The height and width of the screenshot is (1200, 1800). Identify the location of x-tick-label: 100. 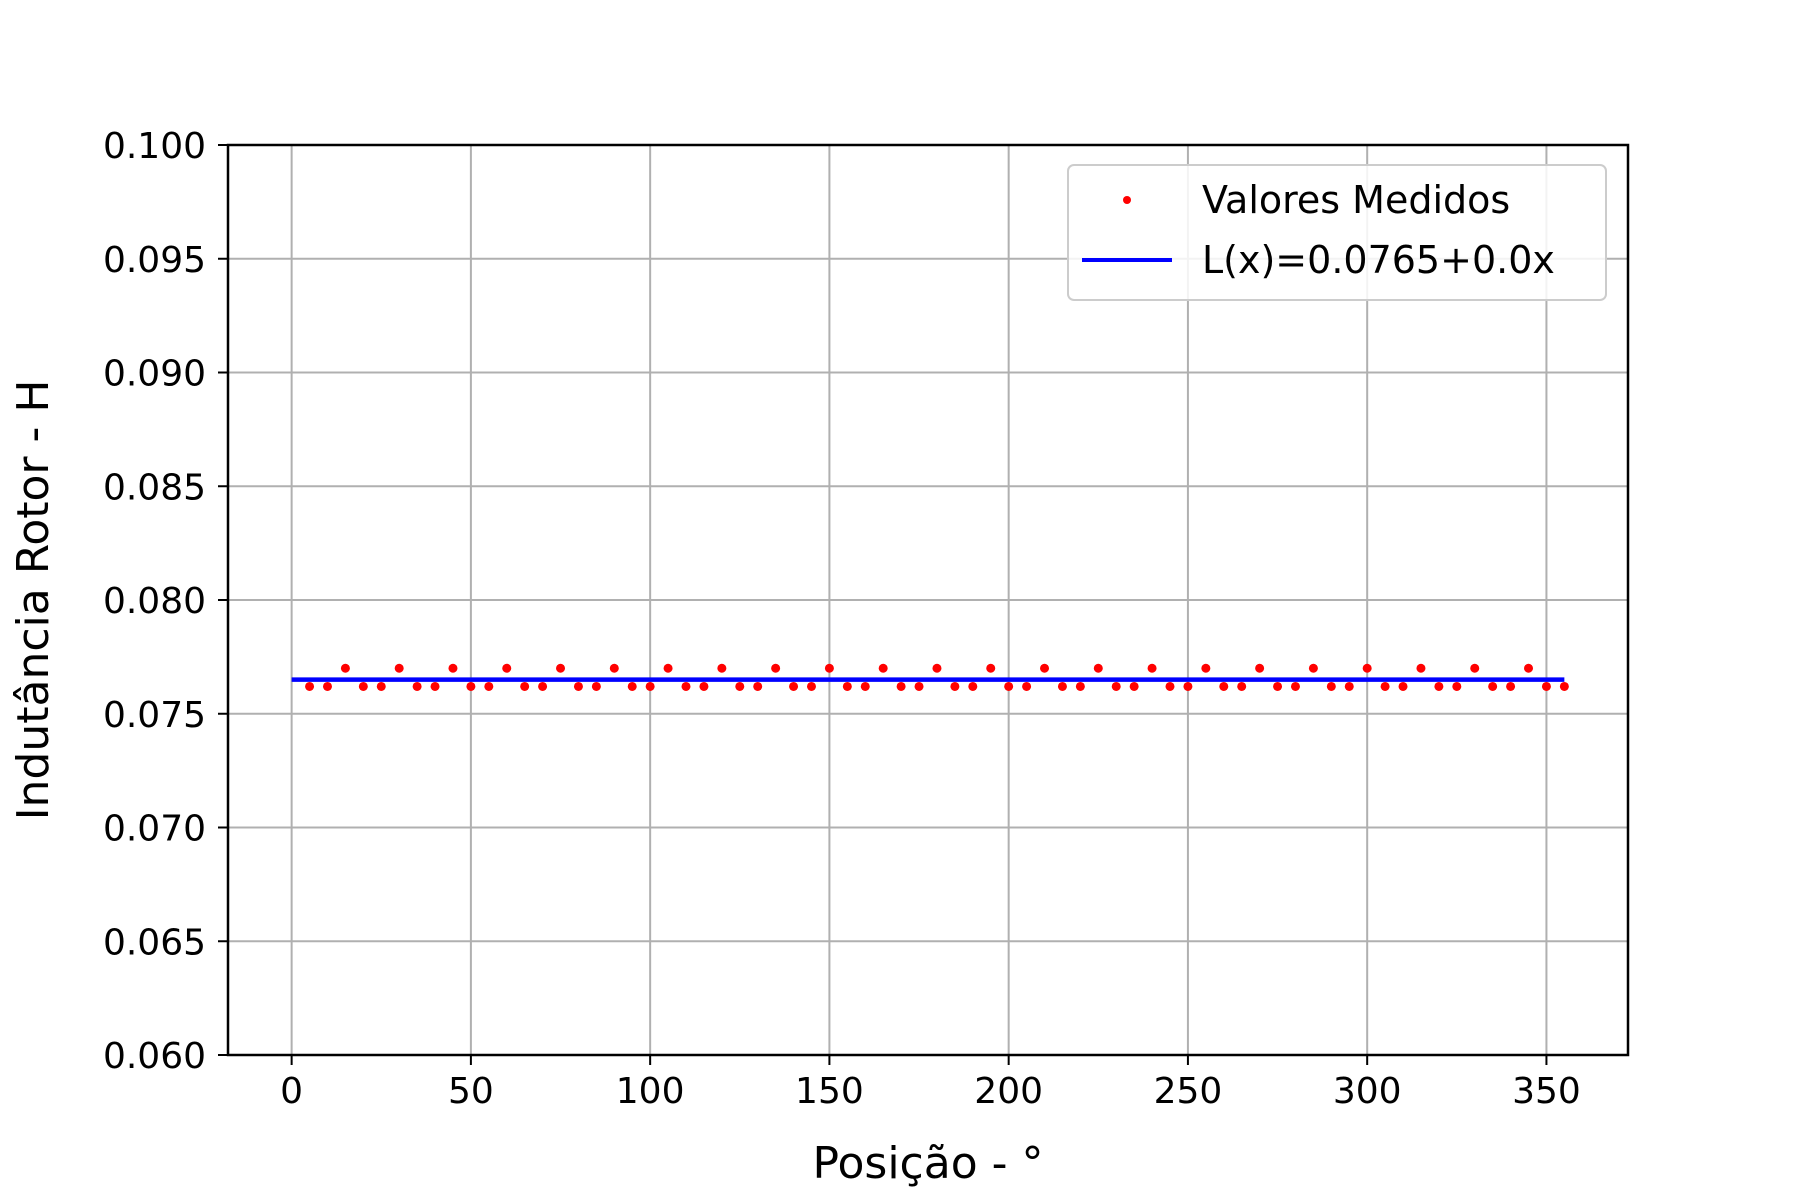
(650, 1091).